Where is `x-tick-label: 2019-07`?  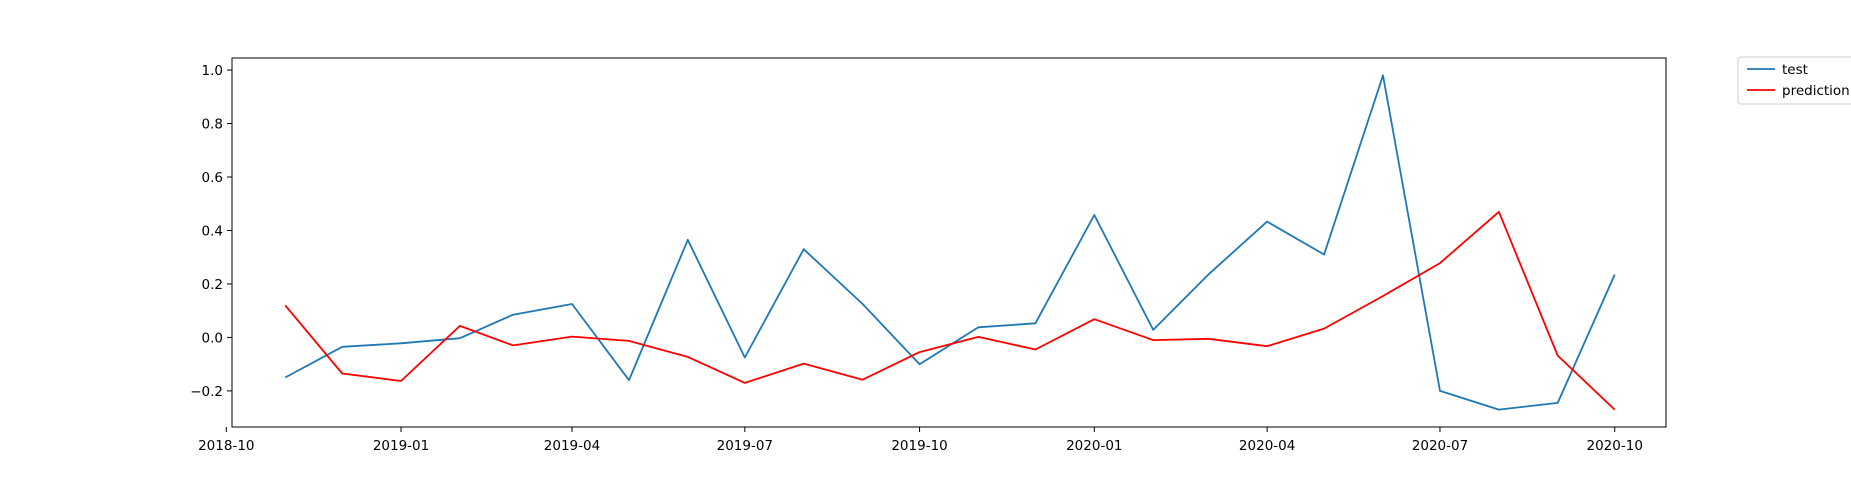 x-tick-label: 2019-07 is located at coordinates (745, 446).